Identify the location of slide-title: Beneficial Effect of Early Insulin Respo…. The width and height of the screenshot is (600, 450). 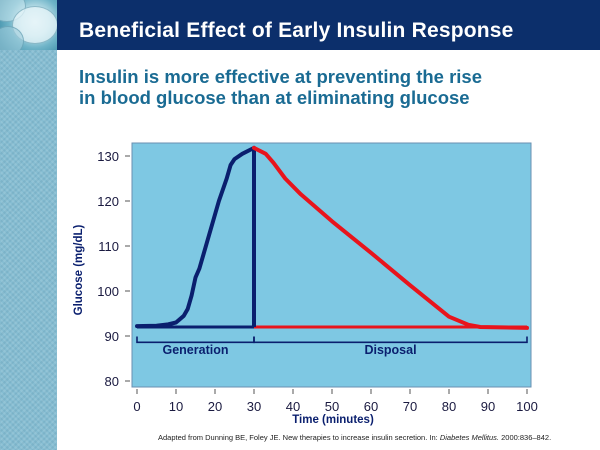
(296, 30).